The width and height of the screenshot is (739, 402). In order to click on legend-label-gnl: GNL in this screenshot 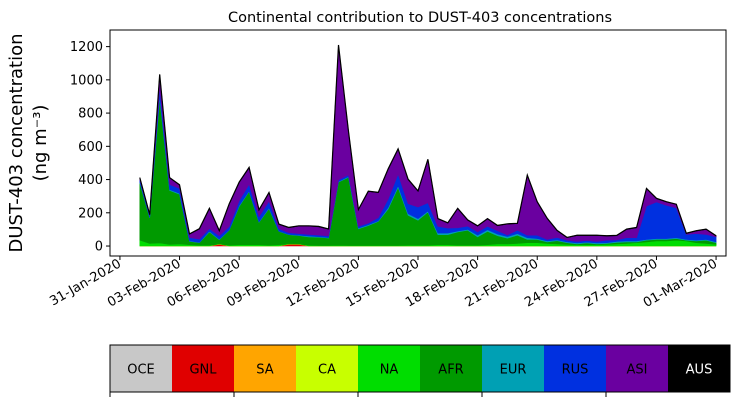, I will do `click(203, 370)`.